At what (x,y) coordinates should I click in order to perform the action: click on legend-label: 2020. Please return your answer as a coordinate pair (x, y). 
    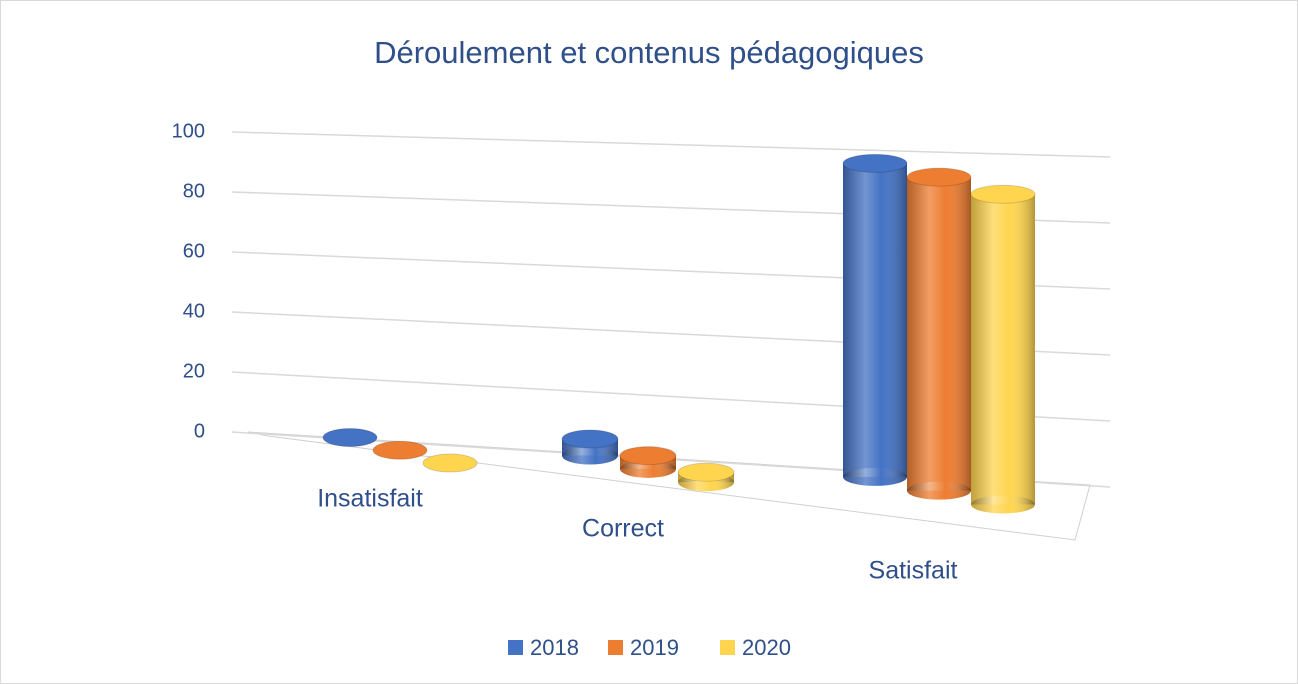
    Looking at the image, I should click on (766, 647).